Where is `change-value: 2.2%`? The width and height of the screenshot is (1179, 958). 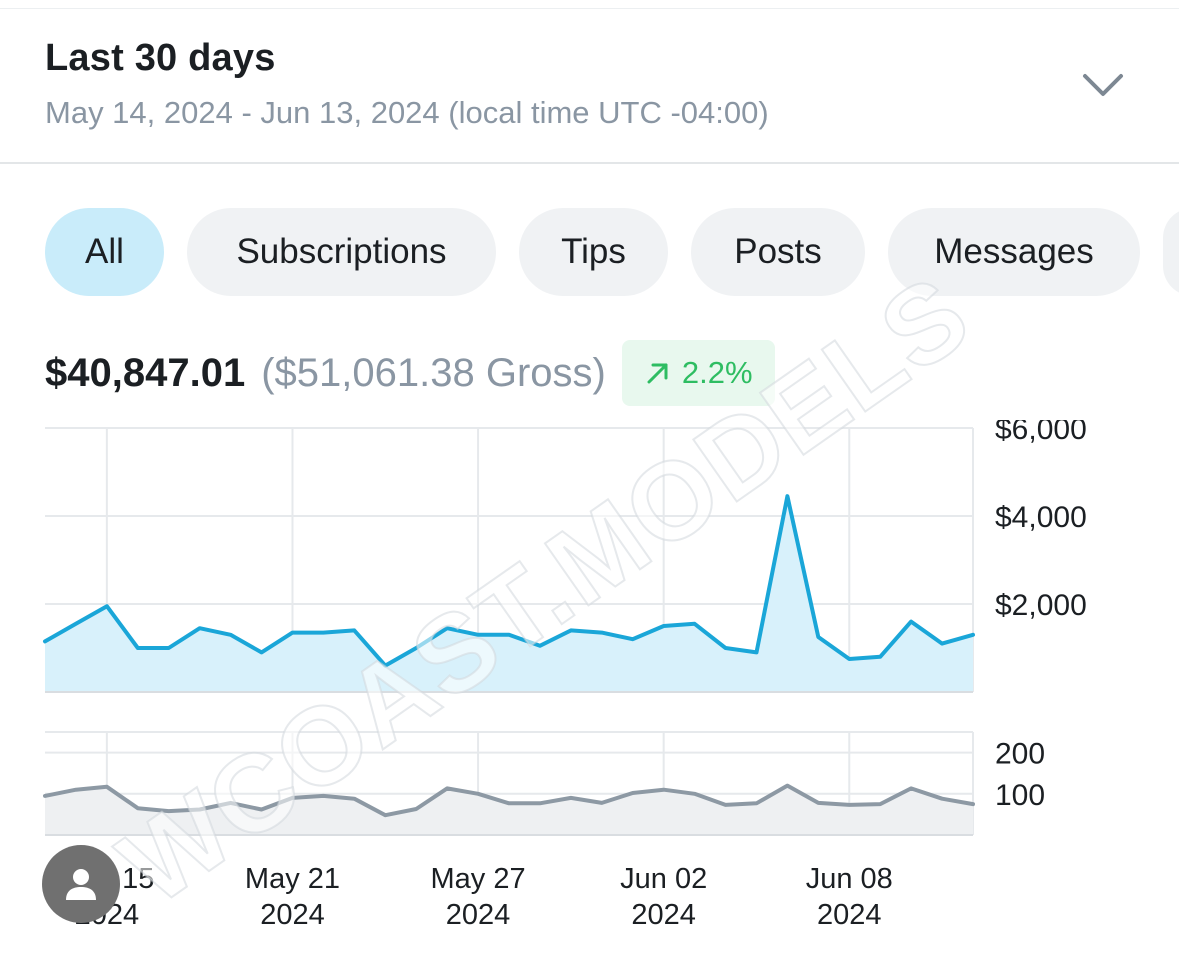 change-value: 2.2% is located at coordinates (717, 372).